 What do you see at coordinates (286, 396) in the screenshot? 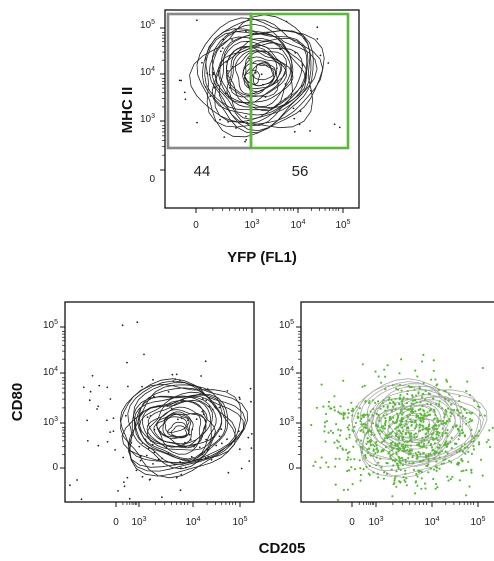
I see `plot-bottom-right-y-tick-labels: 105 104 103 0` at bounding box center [286, 396].